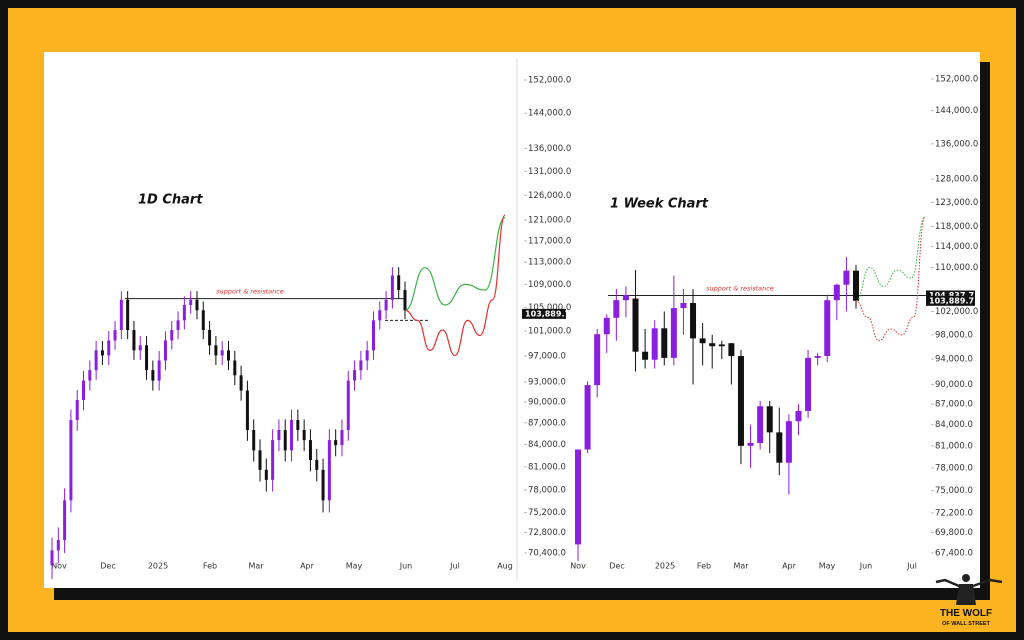 Image resolution: width=1024 pixels, height=640 pixels. What do you see at coordinates (549, 114) in the screenshot?
I see `y-tick-label: 144,000.0` at bounding box center [549, 114].